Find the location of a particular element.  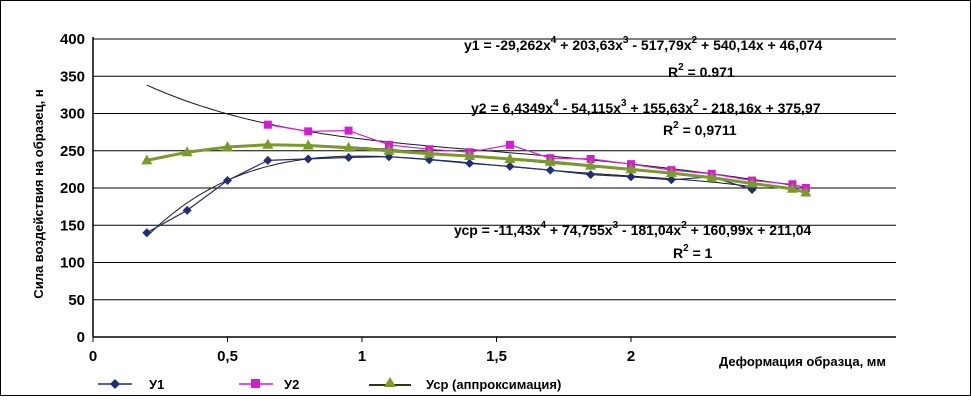

y-tick-label: 250 is located at coordinates (72, 151).